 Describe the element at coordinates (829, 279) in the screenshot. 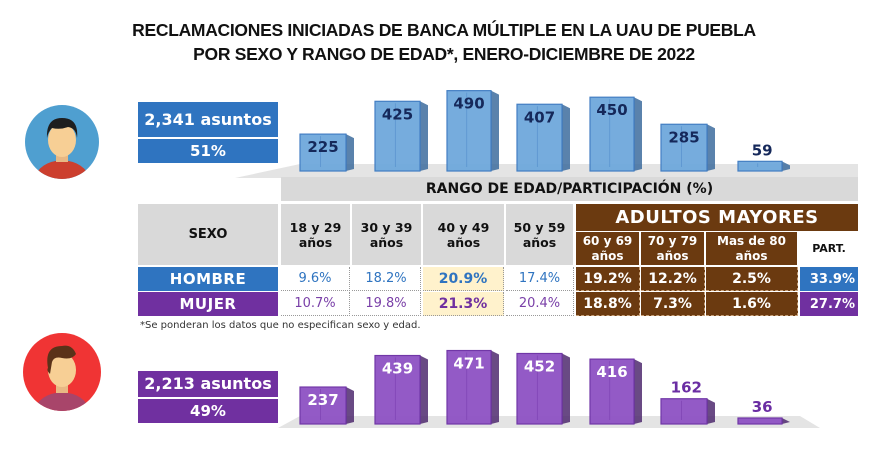

I see `part-value: 33.9%` at that location.